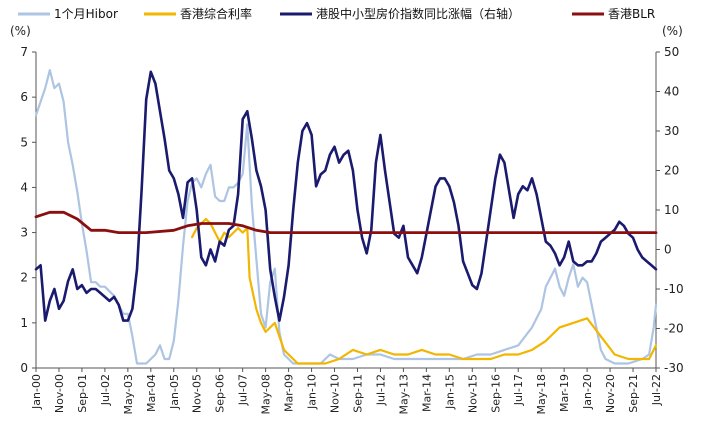 Image resolution: width=702 pixels, height=436 pixels. I want to click on right-tick-label: 30, so click(671, 131).